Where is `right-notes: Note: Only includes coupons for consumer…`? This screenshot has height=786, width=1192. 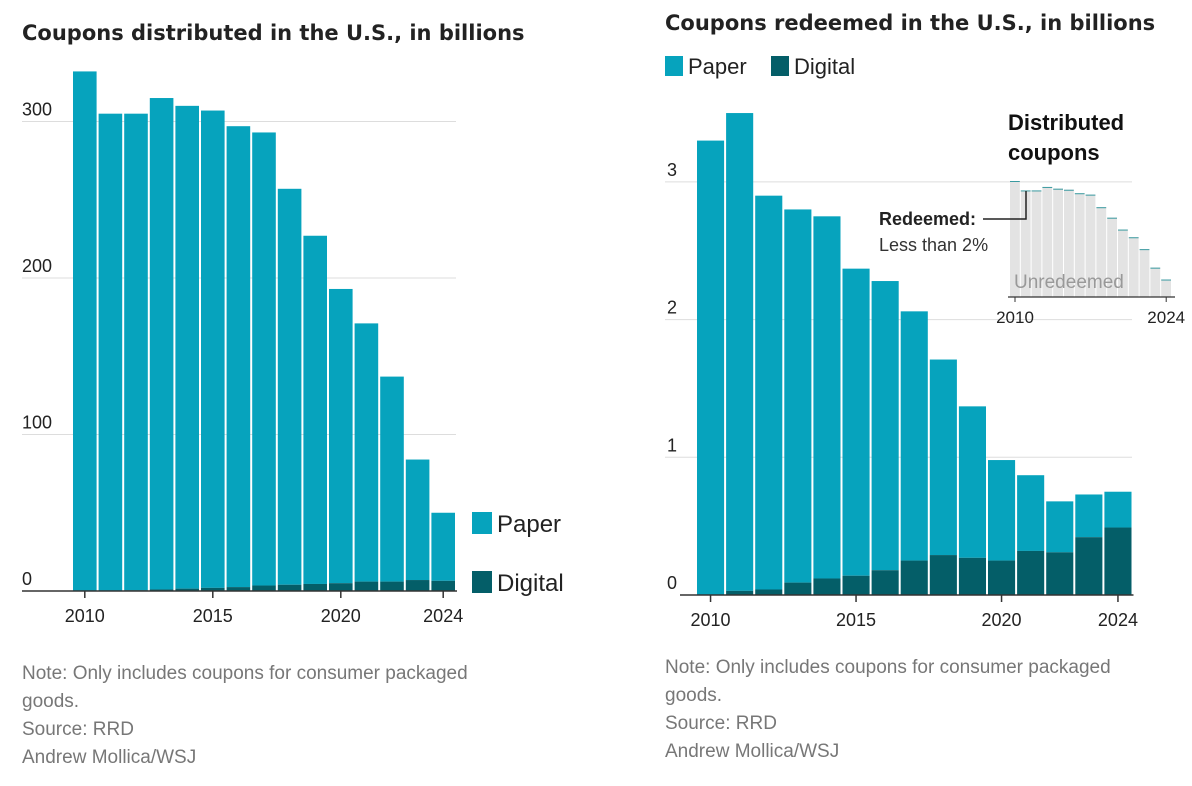 right-notes: Note: Only includes coupons for consumer… is located at coordinates (888, 710).